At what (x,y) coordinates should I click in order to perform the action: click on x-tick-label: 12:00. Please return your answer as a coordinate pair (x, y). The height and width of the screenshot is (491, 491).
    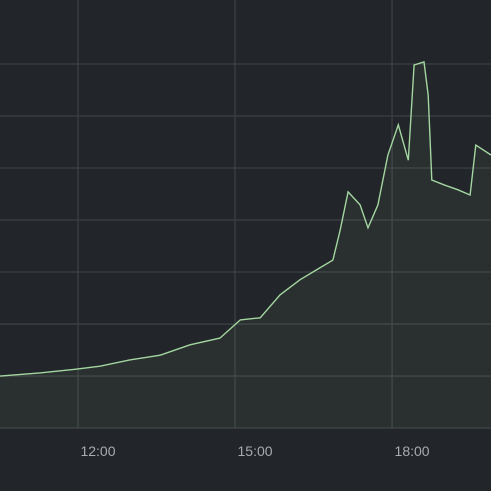
    Looking at the image, I should click on (97, 451).